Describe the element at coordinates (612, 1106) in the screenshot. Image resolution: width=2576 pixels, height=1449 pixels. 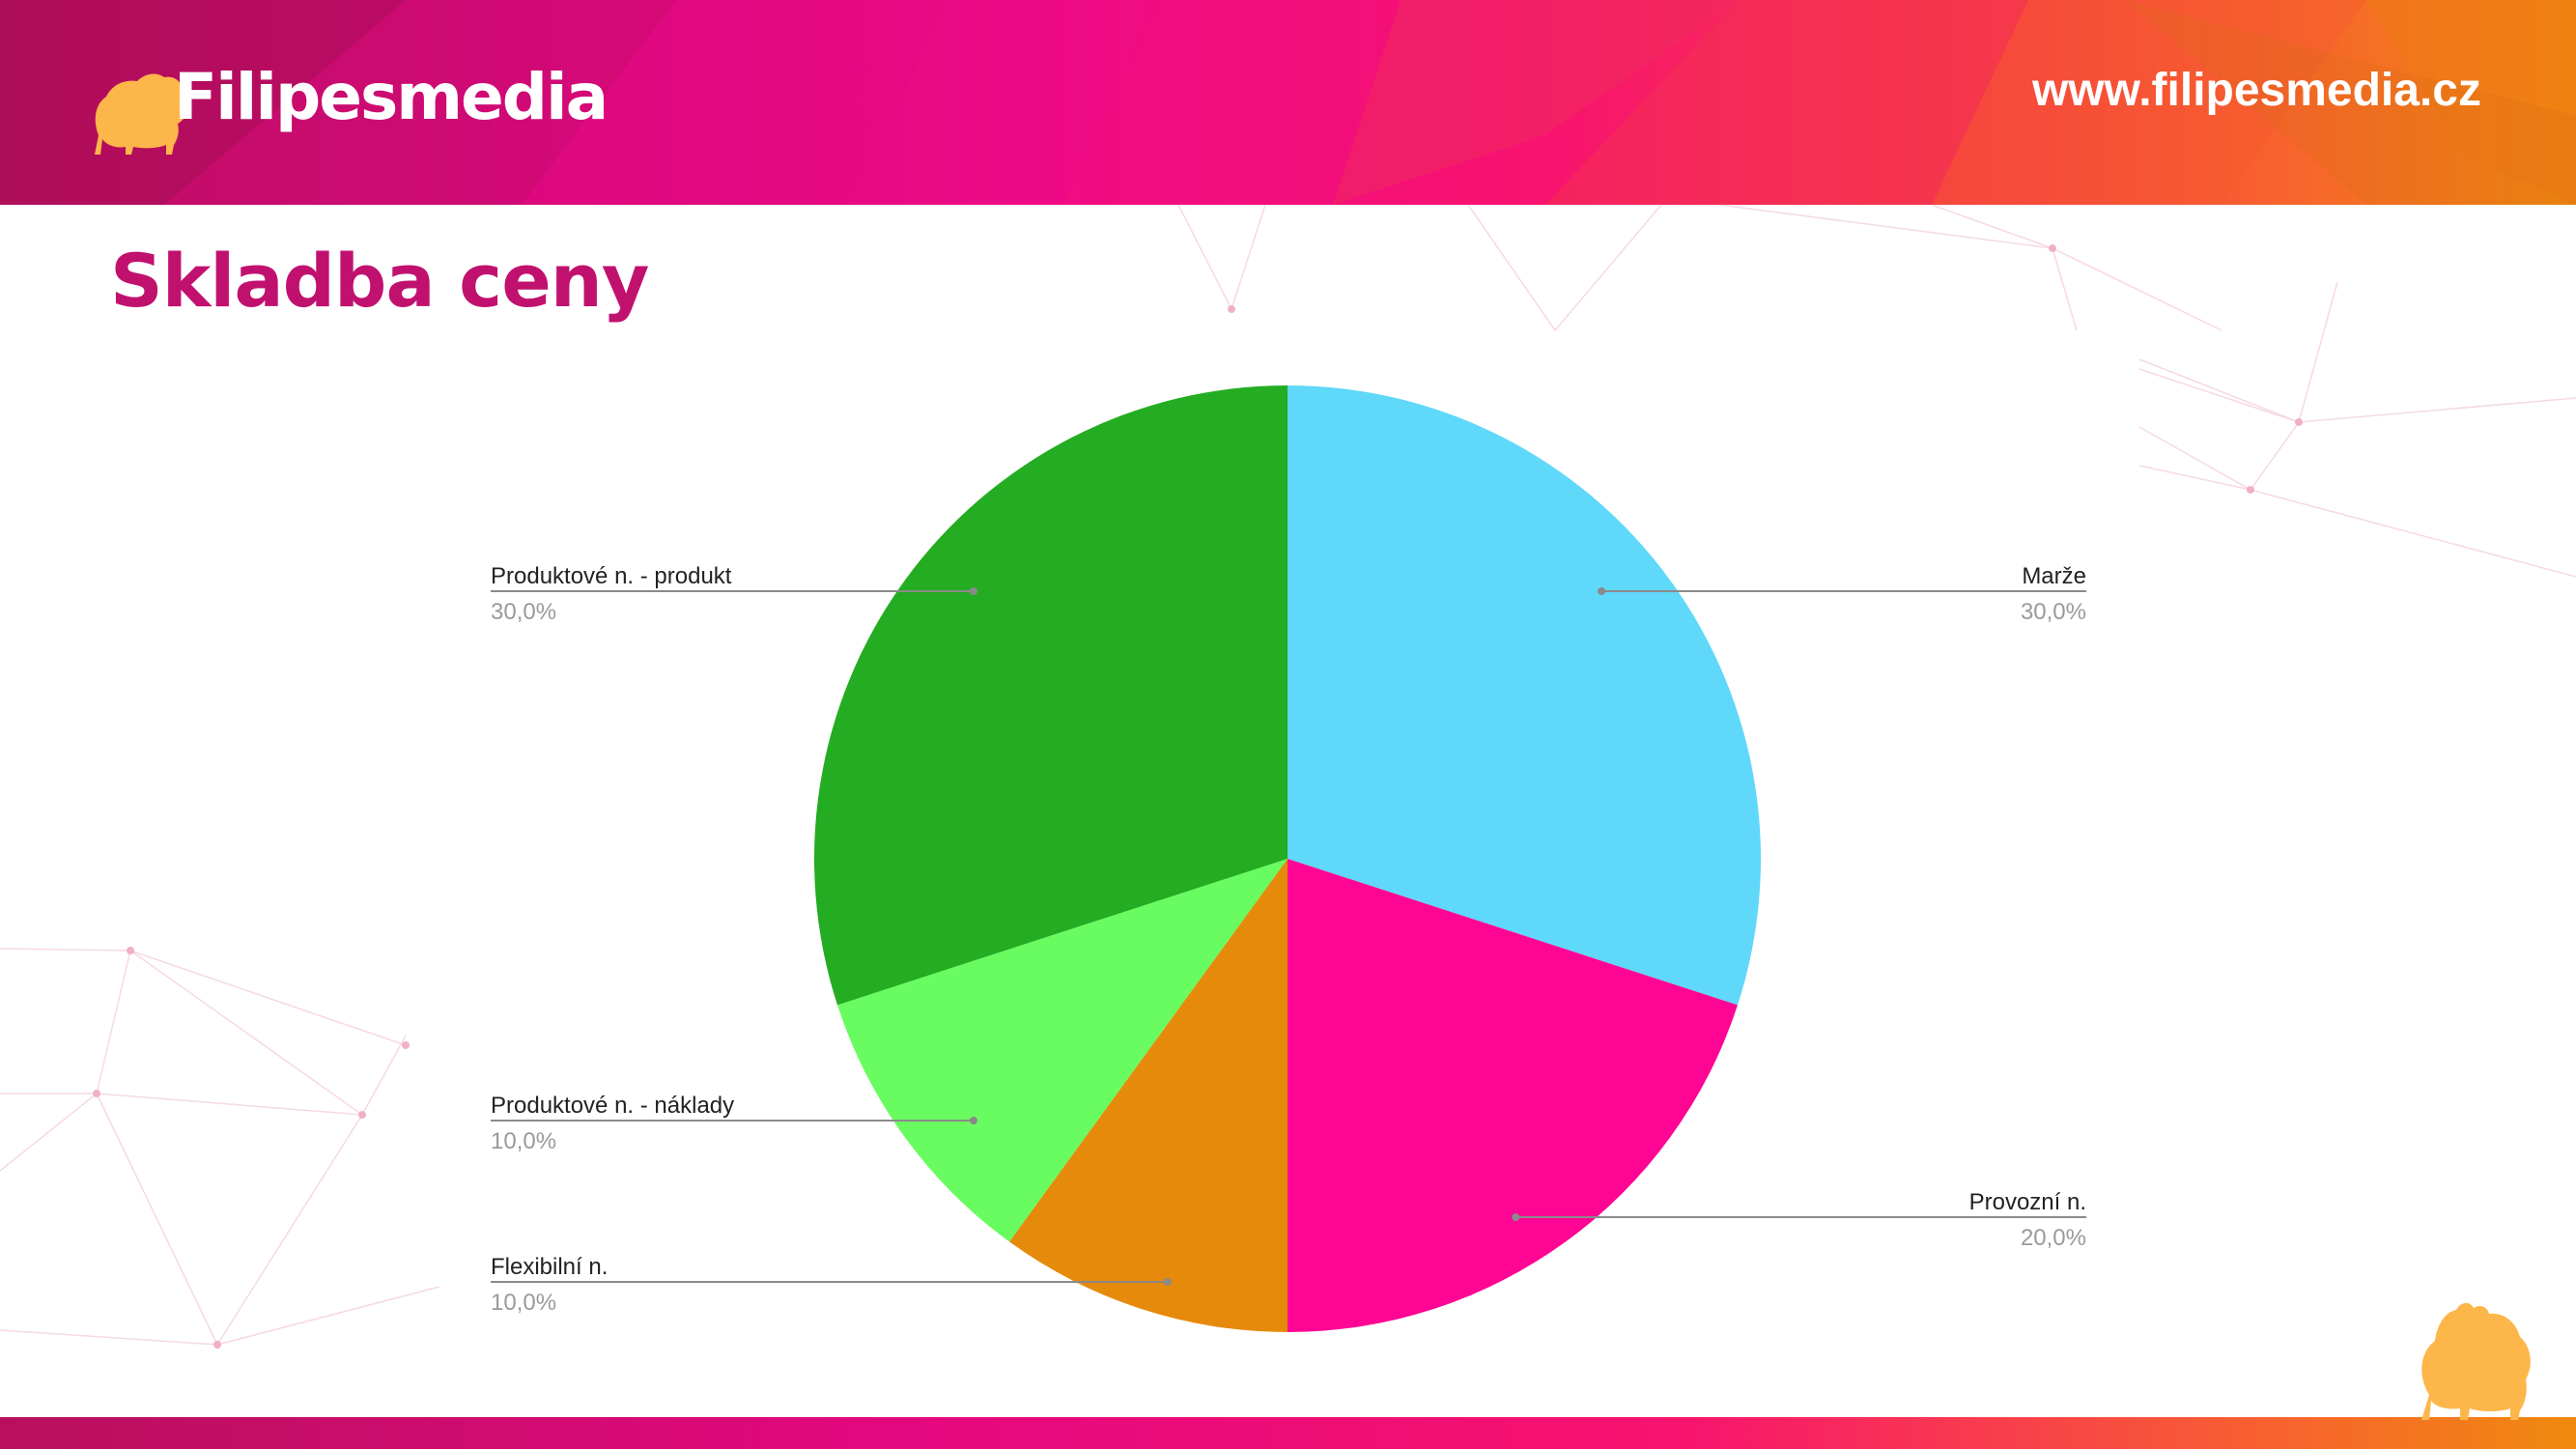
I see `slice-label-produktove-n-naklady: Produktové n. - náklady` at that location.